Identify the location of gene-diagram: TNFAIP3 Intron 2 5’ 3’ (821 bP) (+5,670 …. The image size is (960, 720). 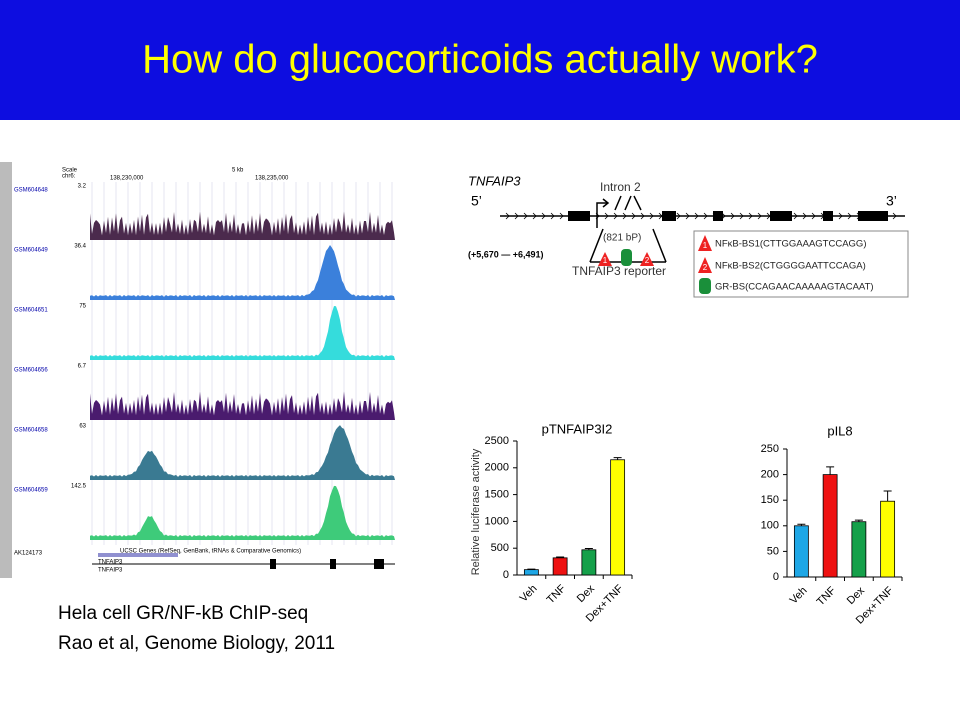
(688, 235).